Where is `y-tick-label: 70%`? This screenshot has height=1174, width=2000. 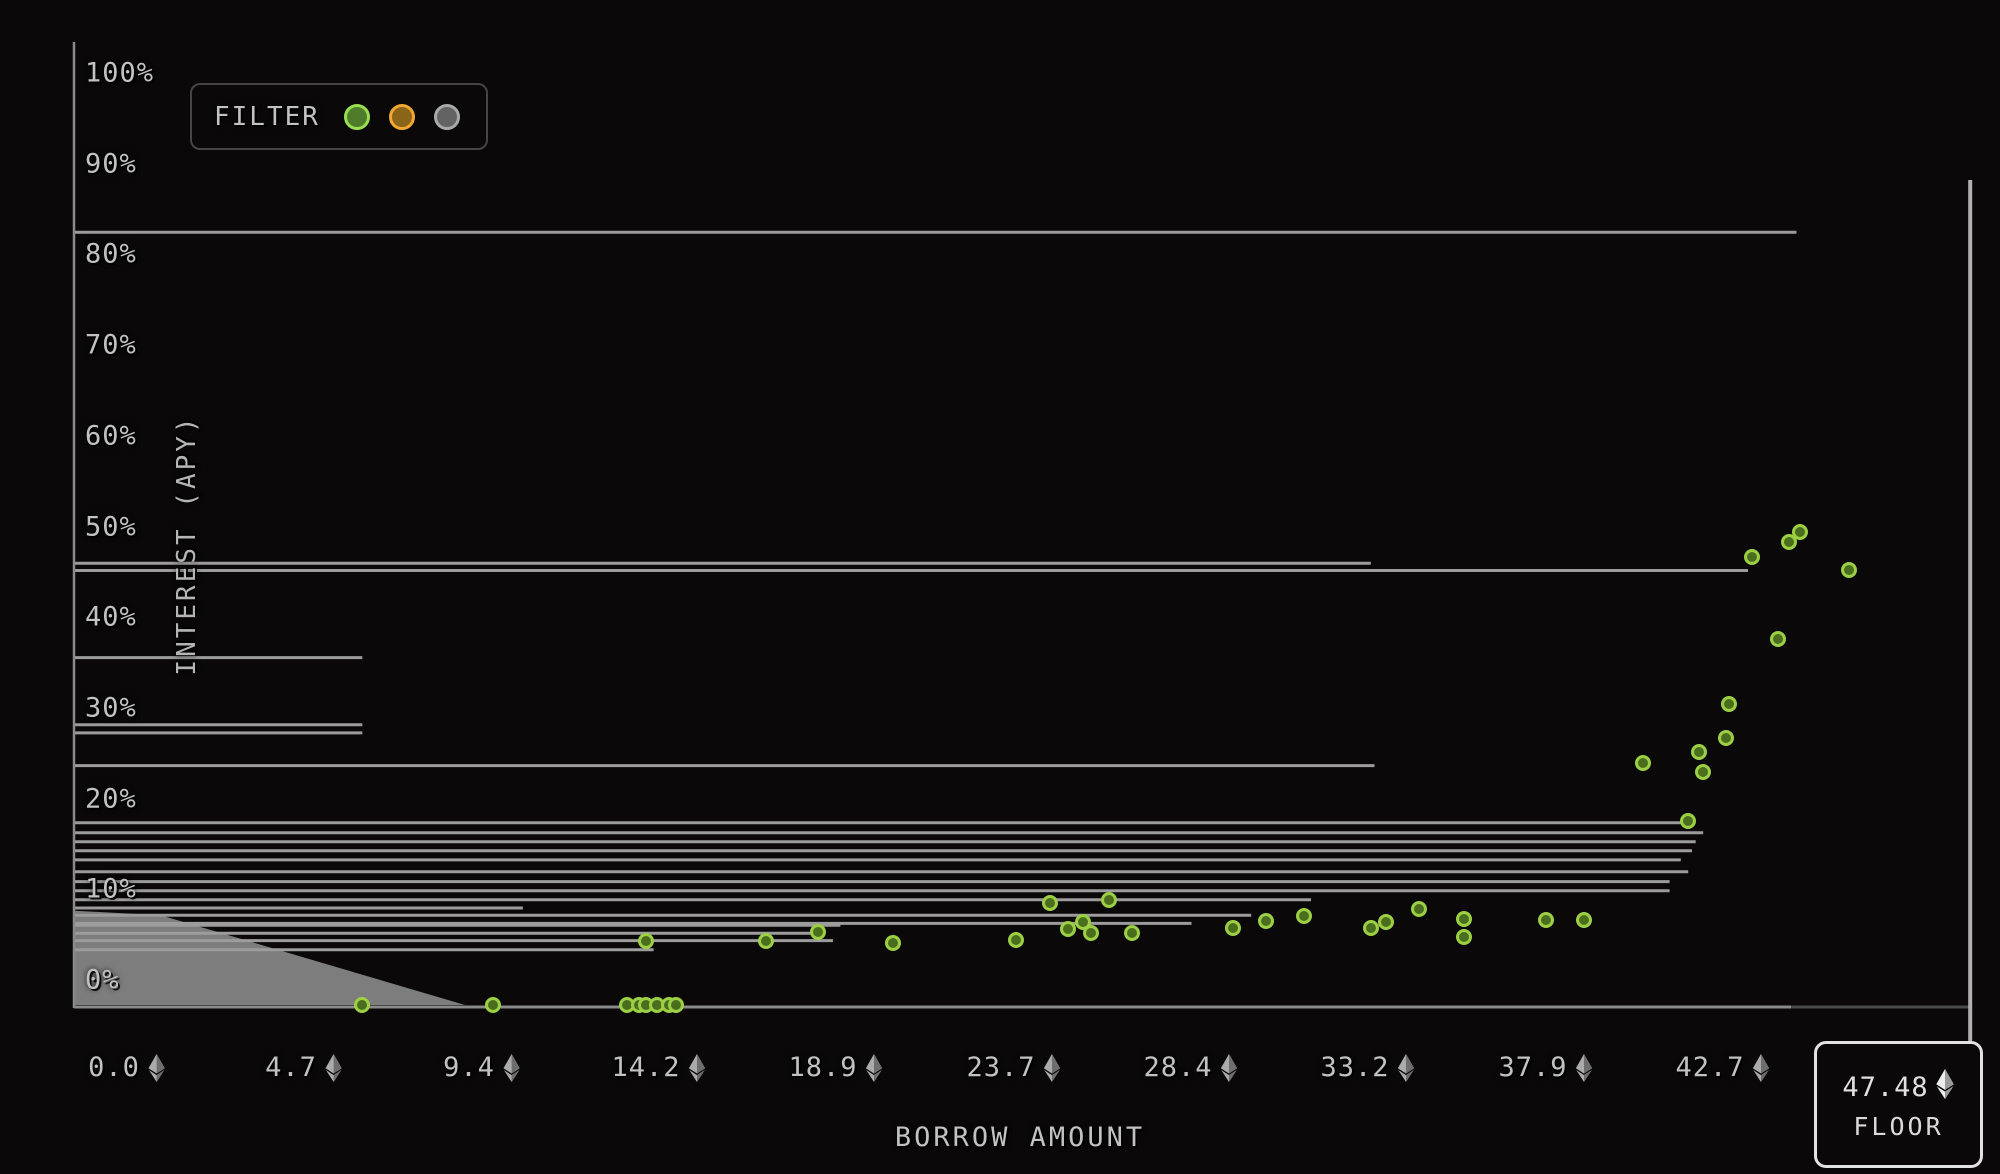 y-tick-label: 70% is located at coordinates (111, 345).